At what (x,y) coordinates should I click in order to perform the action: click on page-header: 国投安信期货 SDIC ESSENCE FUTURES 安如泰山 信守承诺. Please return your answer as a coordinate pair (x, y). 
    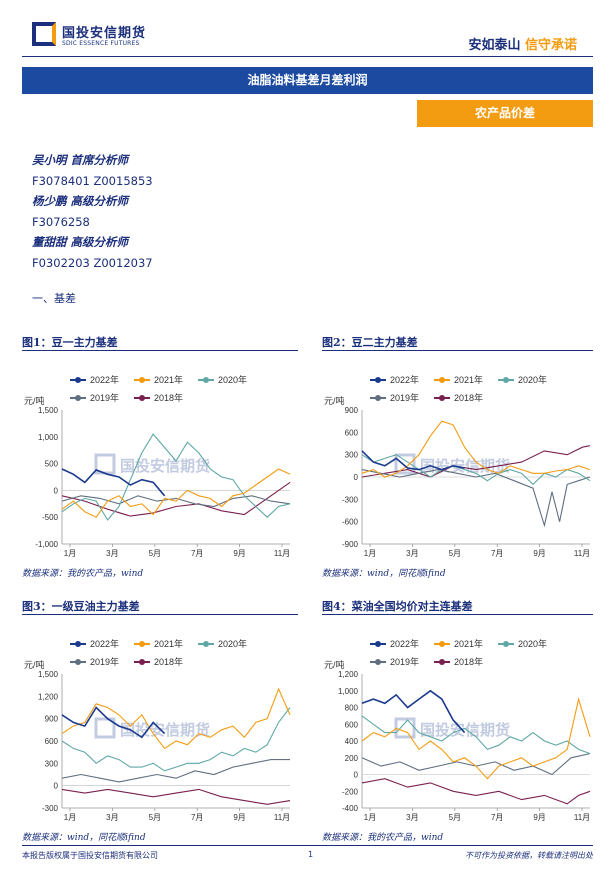
    Looking at the image, I should click on (307, 30).